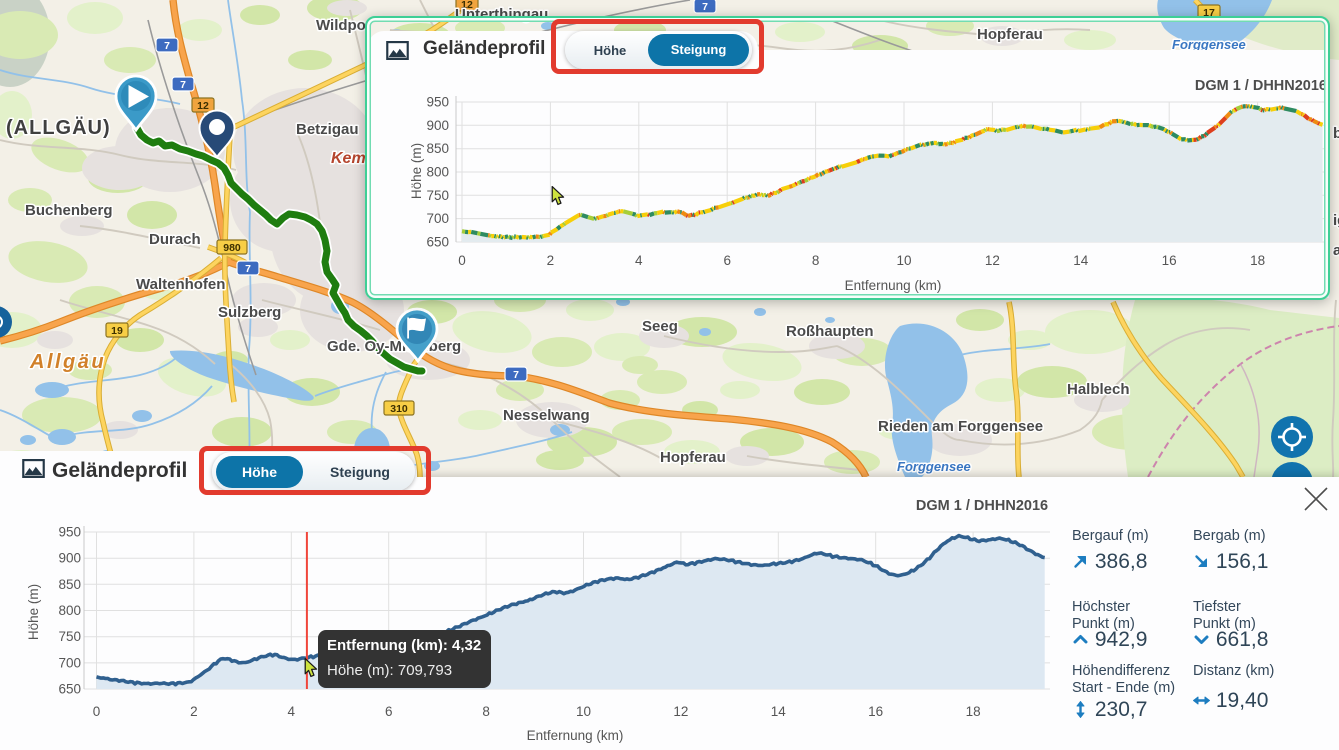 The height and width of the screenshot is (750, 1339). Describe the element at coordinates (348, 158) in the screenshot. I see `svg-text: Kem` at that location.